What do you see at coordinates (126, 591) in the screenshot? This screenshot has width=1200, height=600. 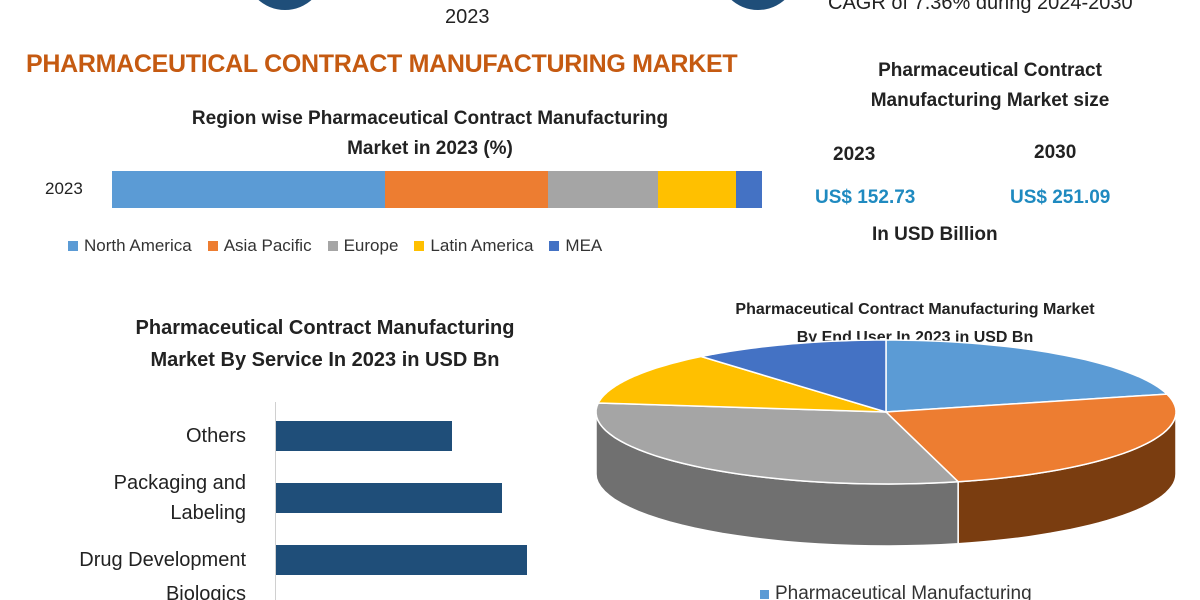 I see `service-category-label: Biologics` at bounding box center [126, 591].